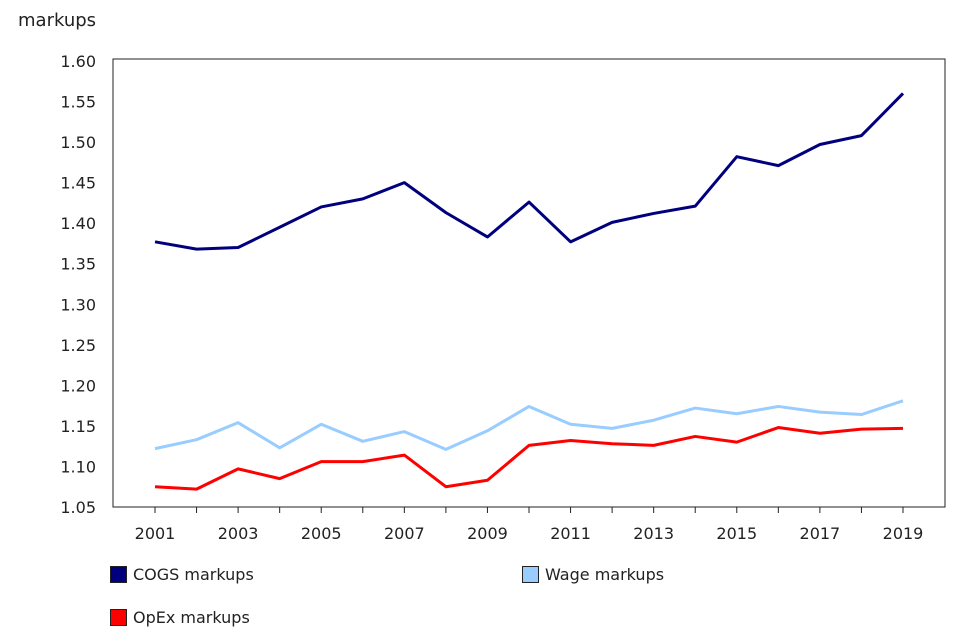  What do you see at coordinates (78, 183) in the screenshot?
I see `y-tick-label: 1.45` at bounding box center [78, 183].